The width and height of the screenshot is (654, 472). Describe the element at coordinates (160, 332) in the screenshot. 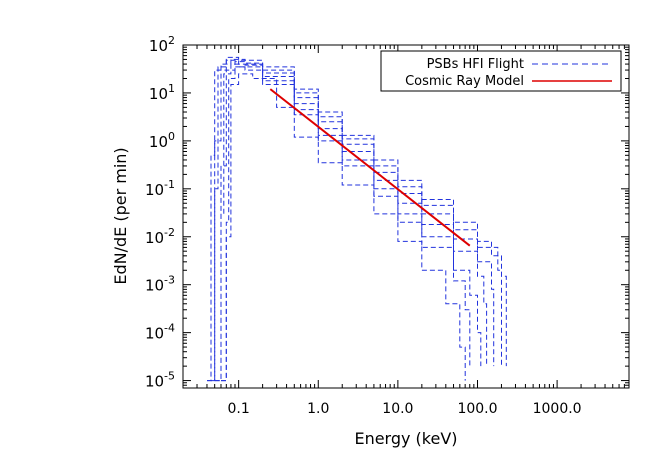

I see `y-tick-label: 10⁻⁴` at that location.